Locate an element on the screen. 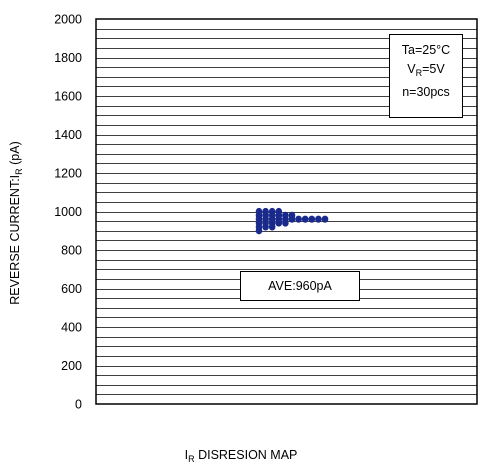 The width and height of the screenshot is (482, 470). condition-voltage-value: =5V is located at coordinates (433, 69).